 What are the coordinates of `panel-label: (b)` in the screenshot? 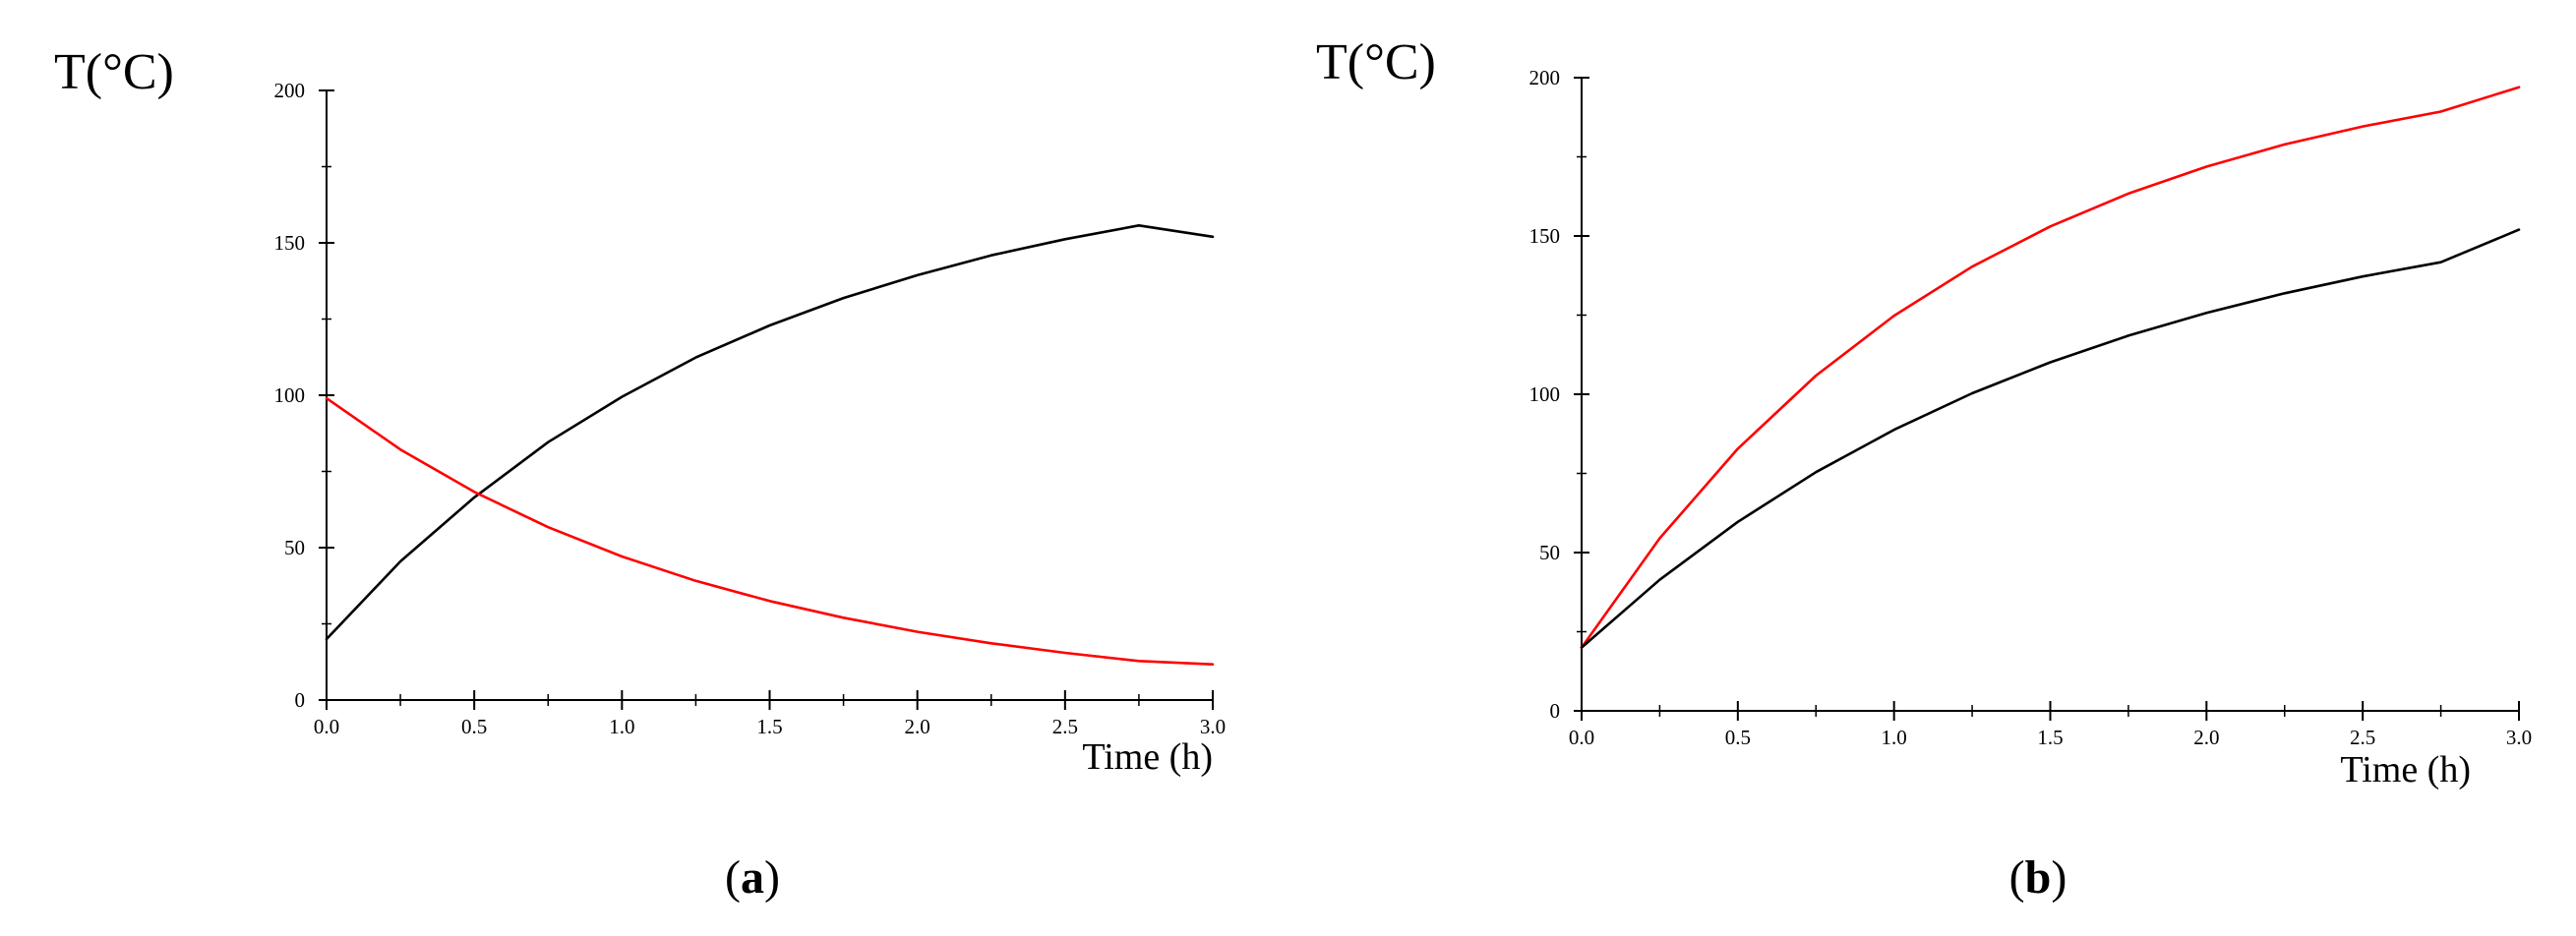 It's located at (2038, 877).